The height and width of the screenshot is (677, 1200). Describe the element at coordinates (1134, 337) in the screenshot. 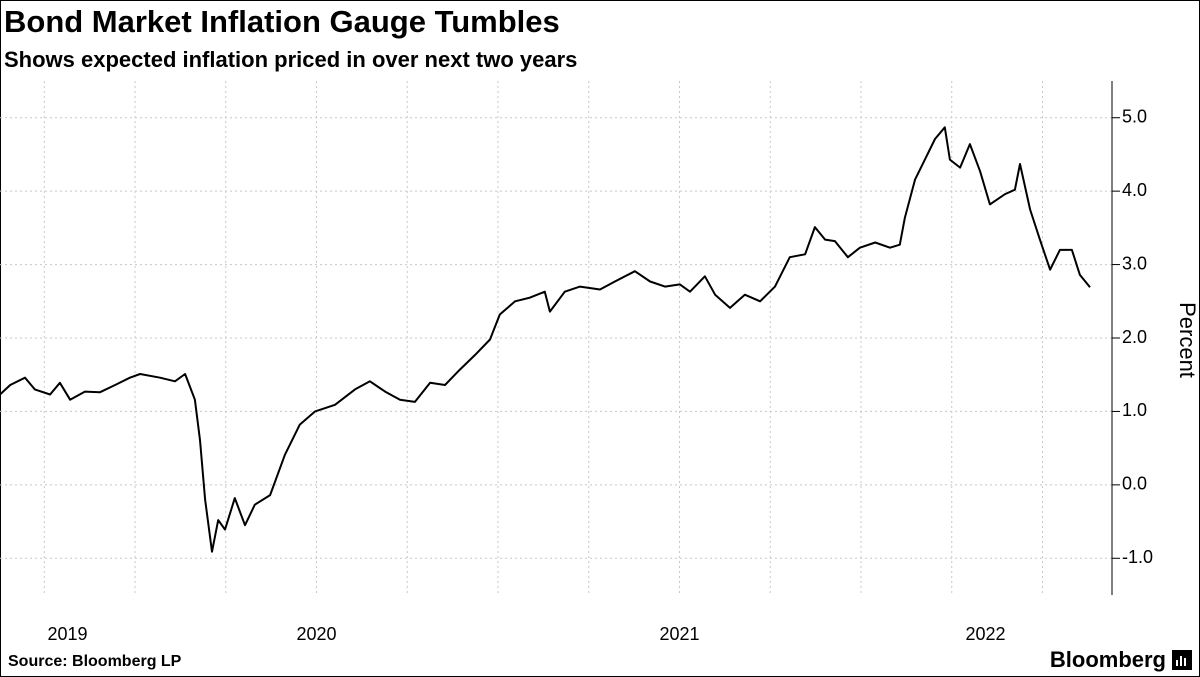

I see `y-tick-label: 2.0` at that location.